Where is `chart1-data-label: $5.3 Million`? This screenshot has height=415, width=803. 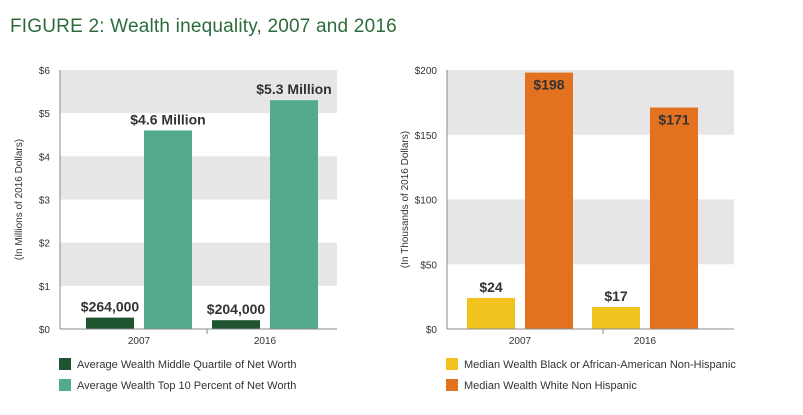
chart1-data-label: $5.3 Million is located at coordinates (293, 89).